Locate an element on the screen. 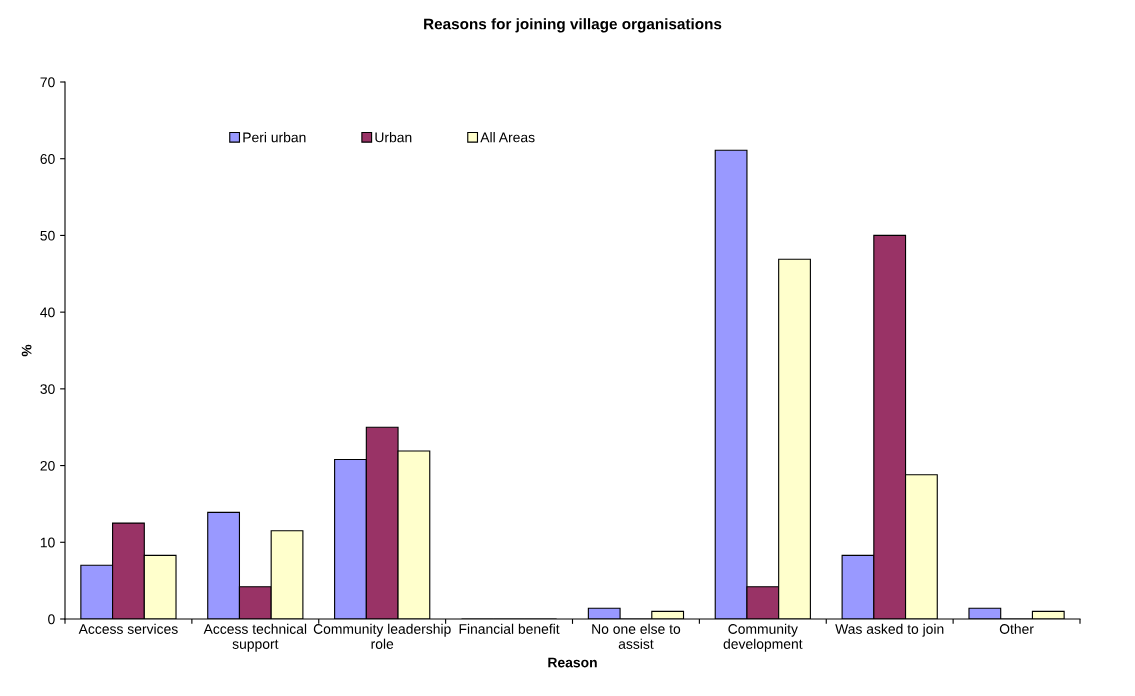 The width and height of the screenshot is (1135, 696). y-tick-label: 60 is located at coordinates (47, 159).